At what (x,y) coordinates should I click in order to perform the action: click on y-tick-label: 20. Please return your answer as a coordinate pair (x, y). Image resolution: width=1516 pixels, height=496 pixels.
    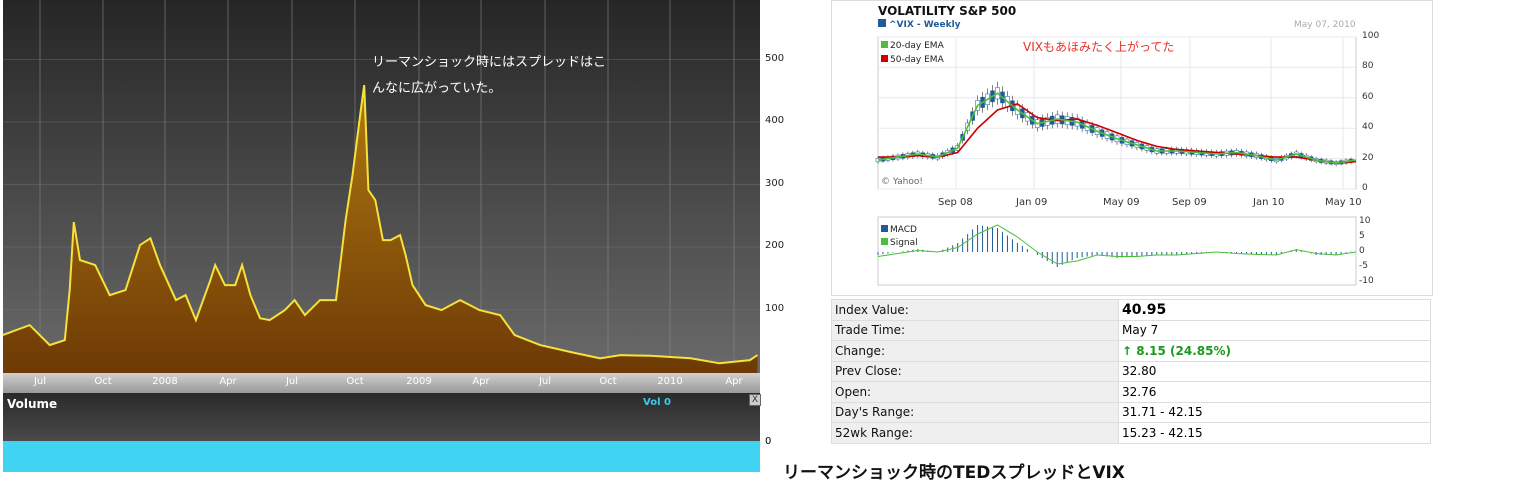
    Looking at the image, I should click on (1368, 157).